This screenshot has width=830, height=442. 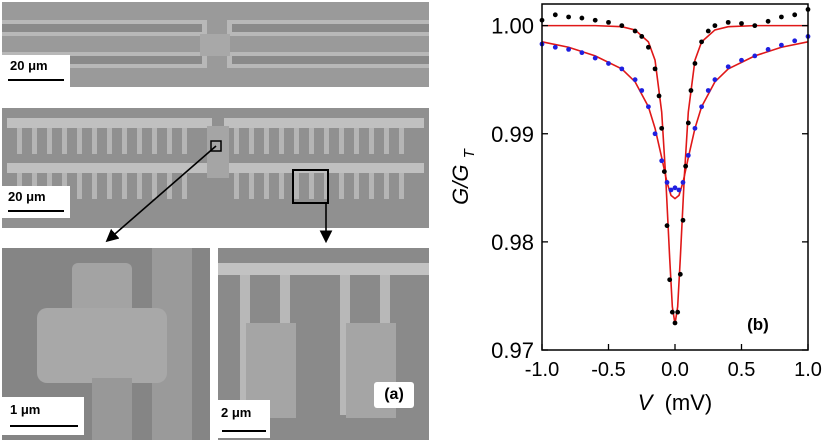 I want to click on x-tick-label: 0.5, so click(x=742, y=370).